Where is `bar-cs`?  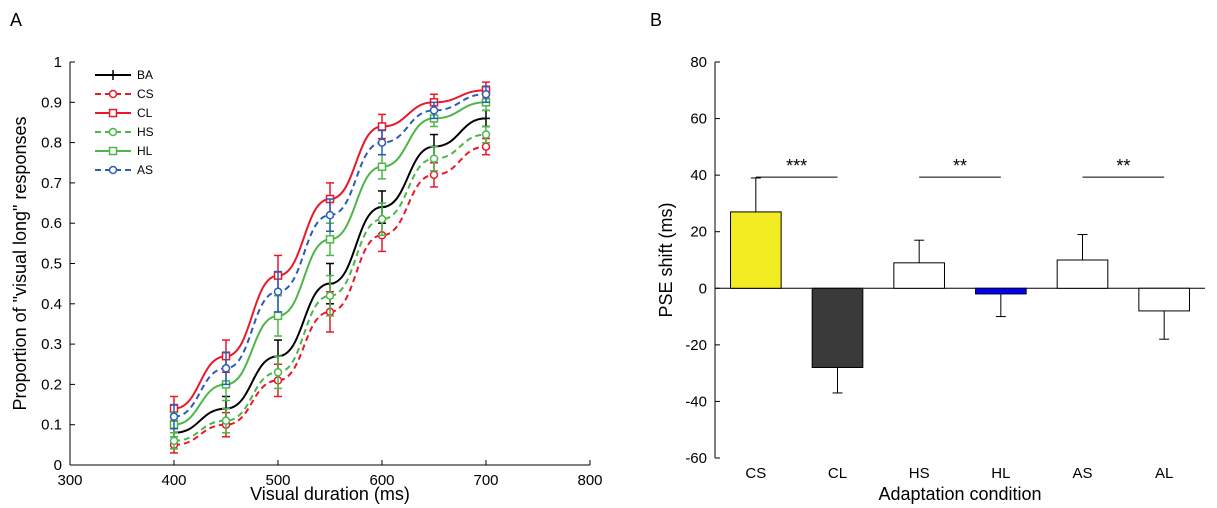 bar-cs is located at coordinates (756, 250).